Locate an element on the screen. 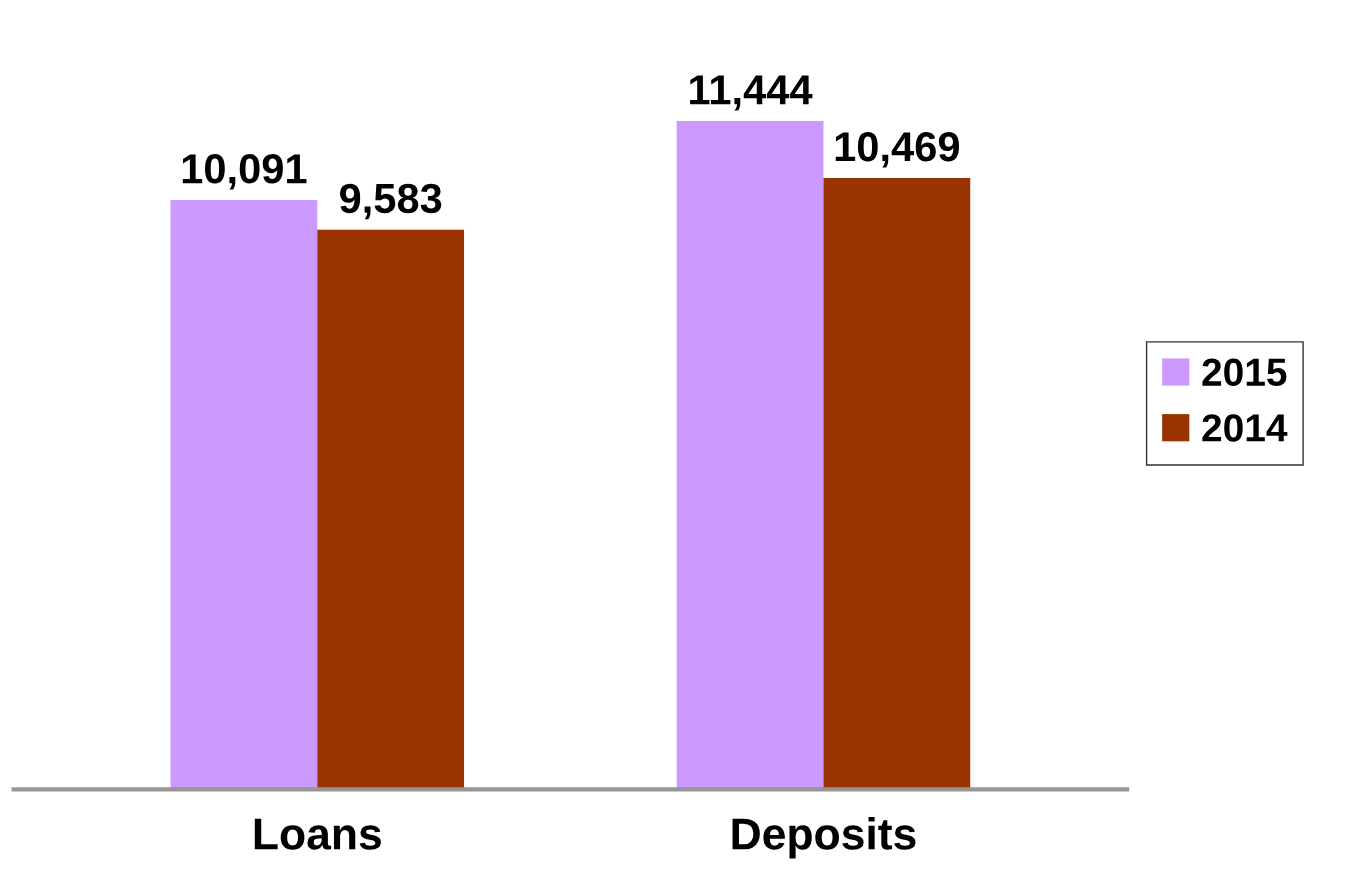 The width and height of the screenshot is (1358, 877). data-label: 10,091 is located at coordinates (244, 172).